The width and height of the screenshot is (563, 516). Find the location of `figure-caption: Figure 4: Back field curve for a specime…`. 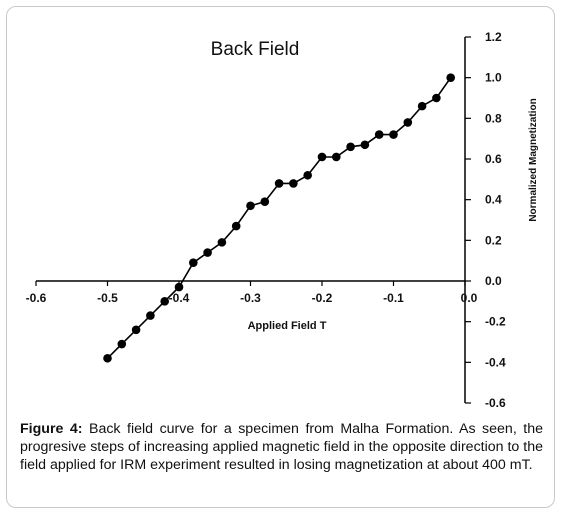

figure-caption: Figure 4: Back field curve for a specime… is located at coordinates (281, 447).